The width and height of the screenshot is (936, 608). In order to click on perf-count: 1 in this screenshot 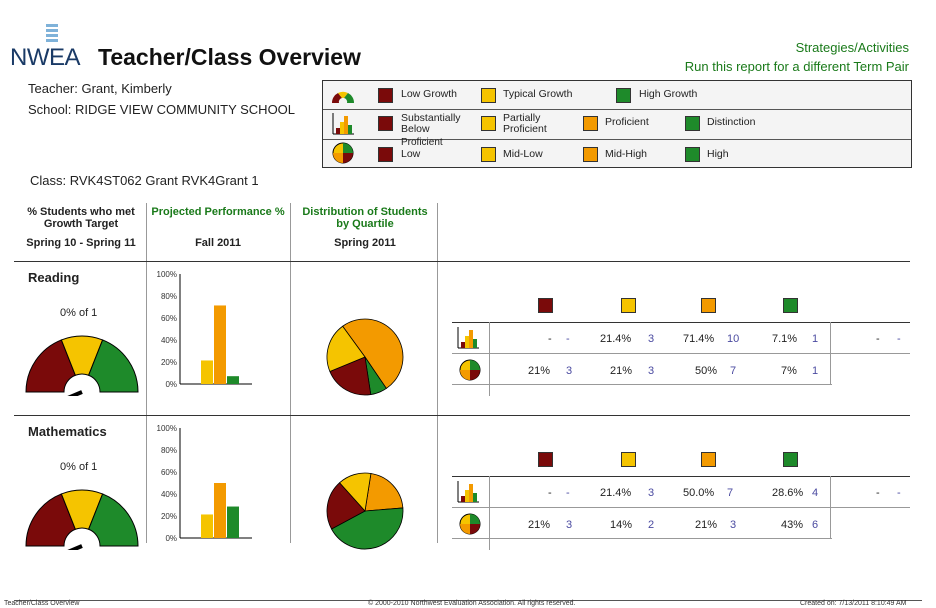, I will do `click(815, 339)`.